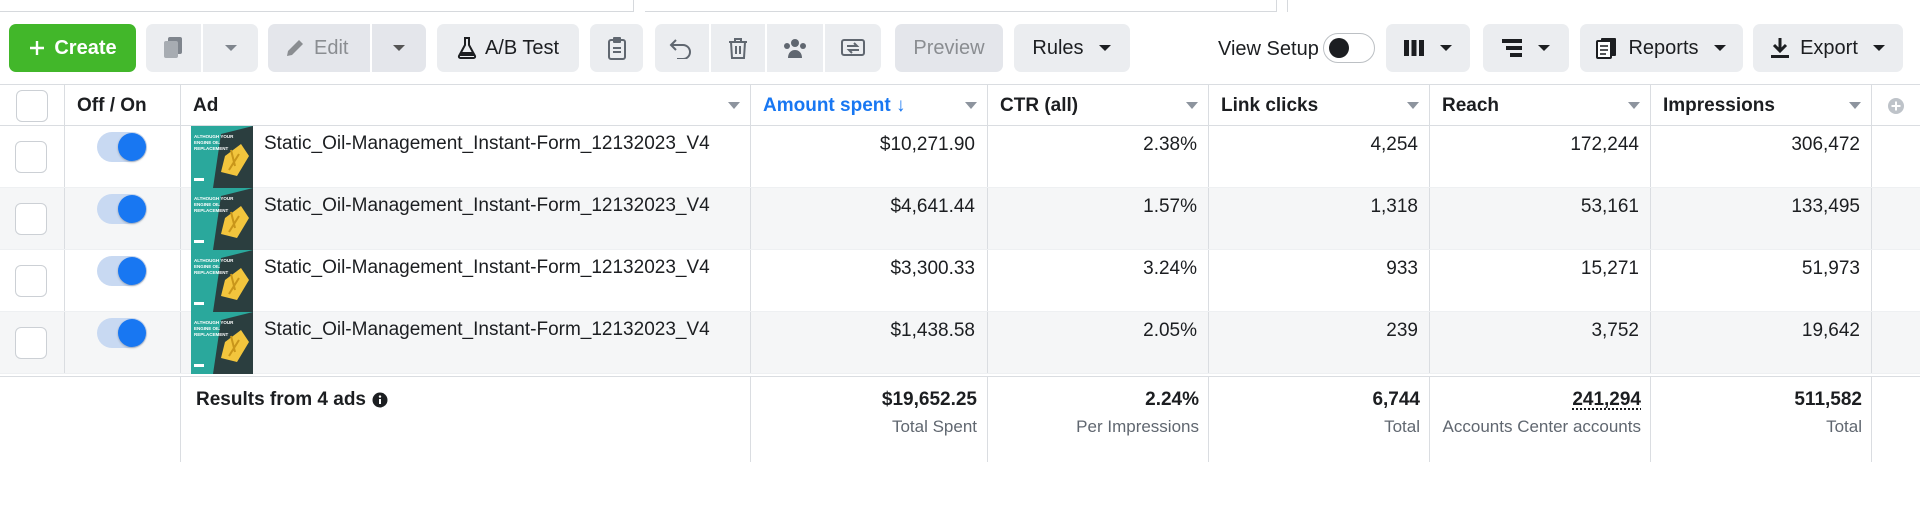 The image size is (1920, 508). What do you see at coordinates (1661, 48) in the screenshot?
I see `reports-button: Reports` at bounding box center [1661, 48].